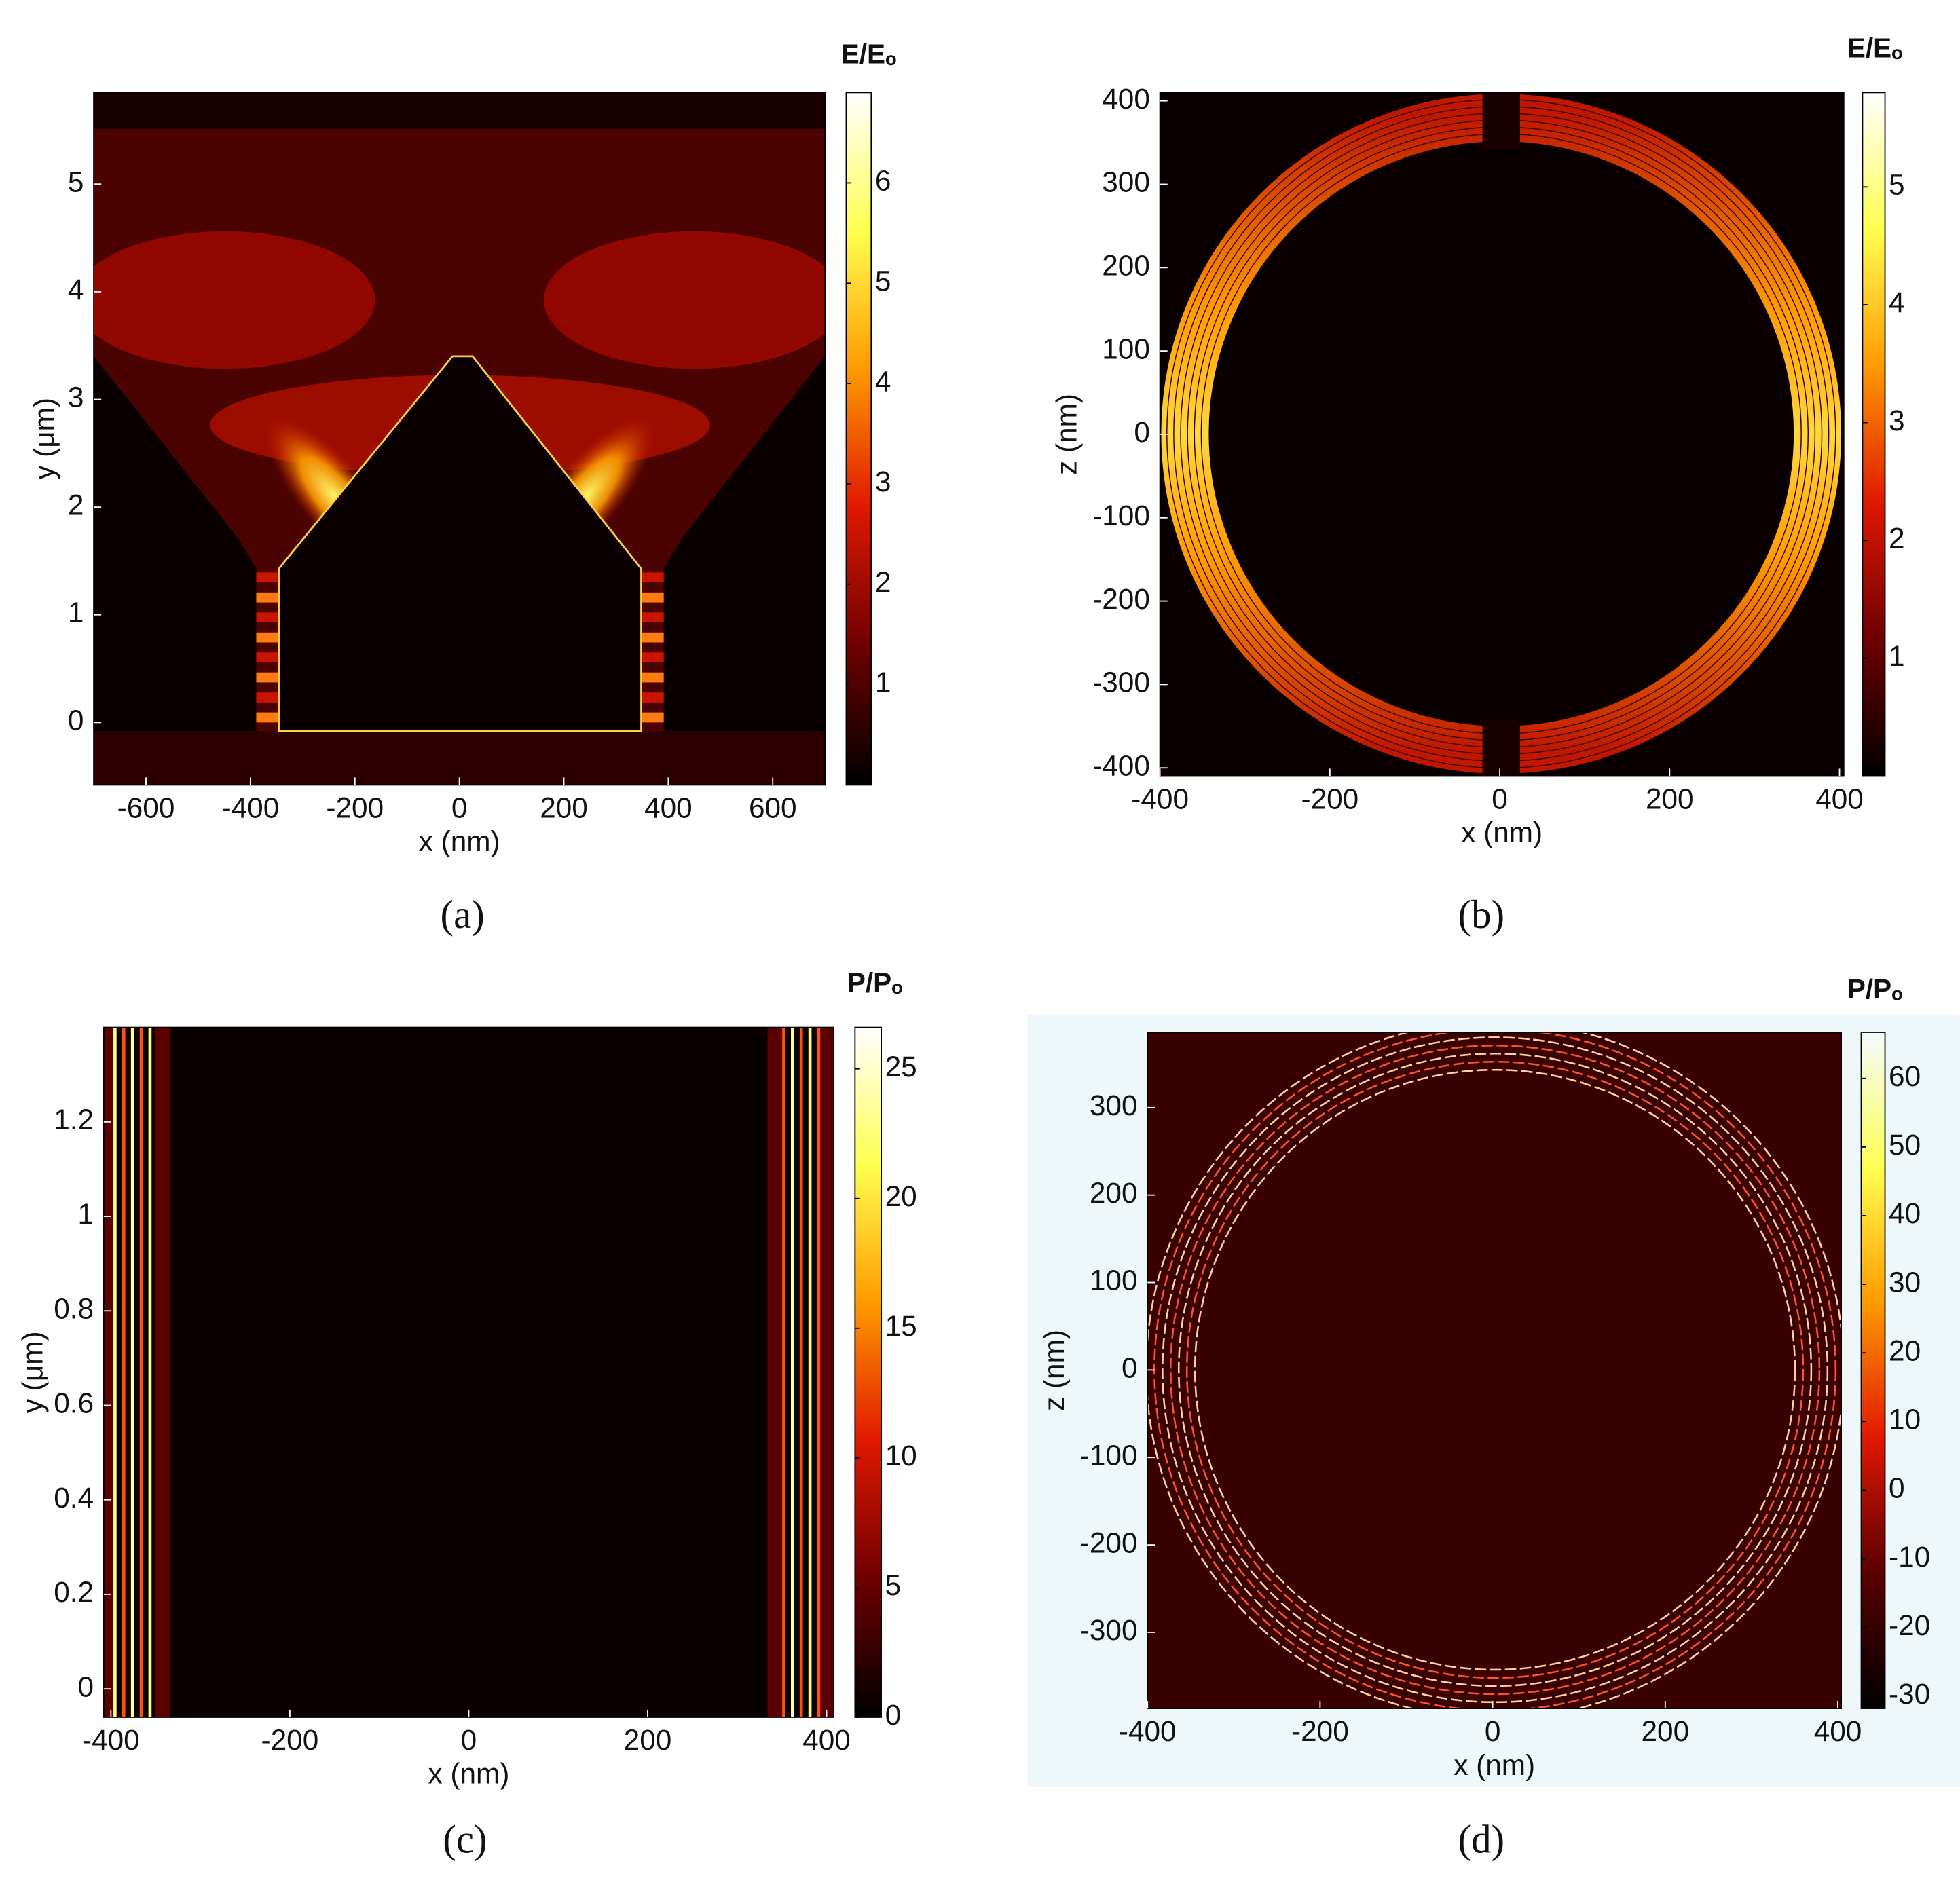 This screenshot has height=1891, width=1960. Describe the element at coordinates (1481, 1839) in the screenshot. I see `panel-label: (d)` at that location.